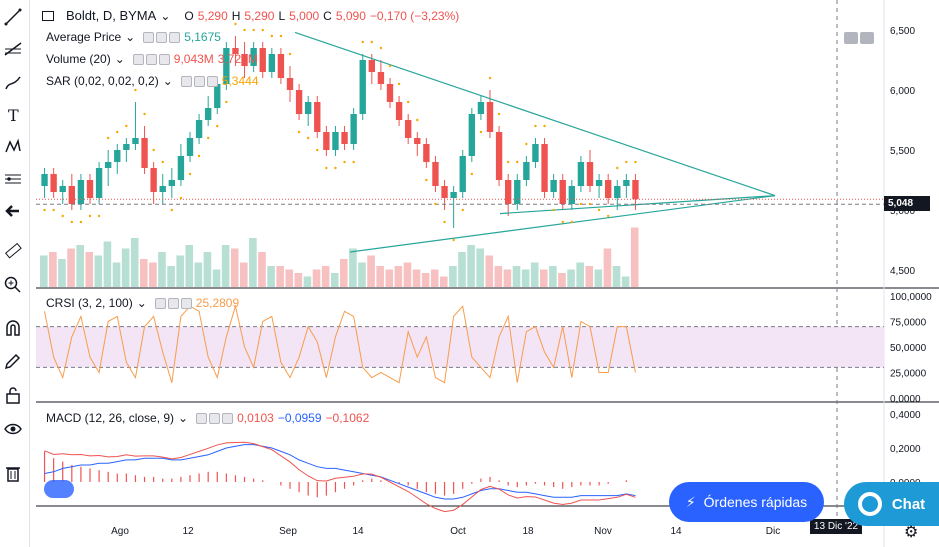 The image size is (939, 547). I want to click on zoom-in-icon, so click(13, 285).